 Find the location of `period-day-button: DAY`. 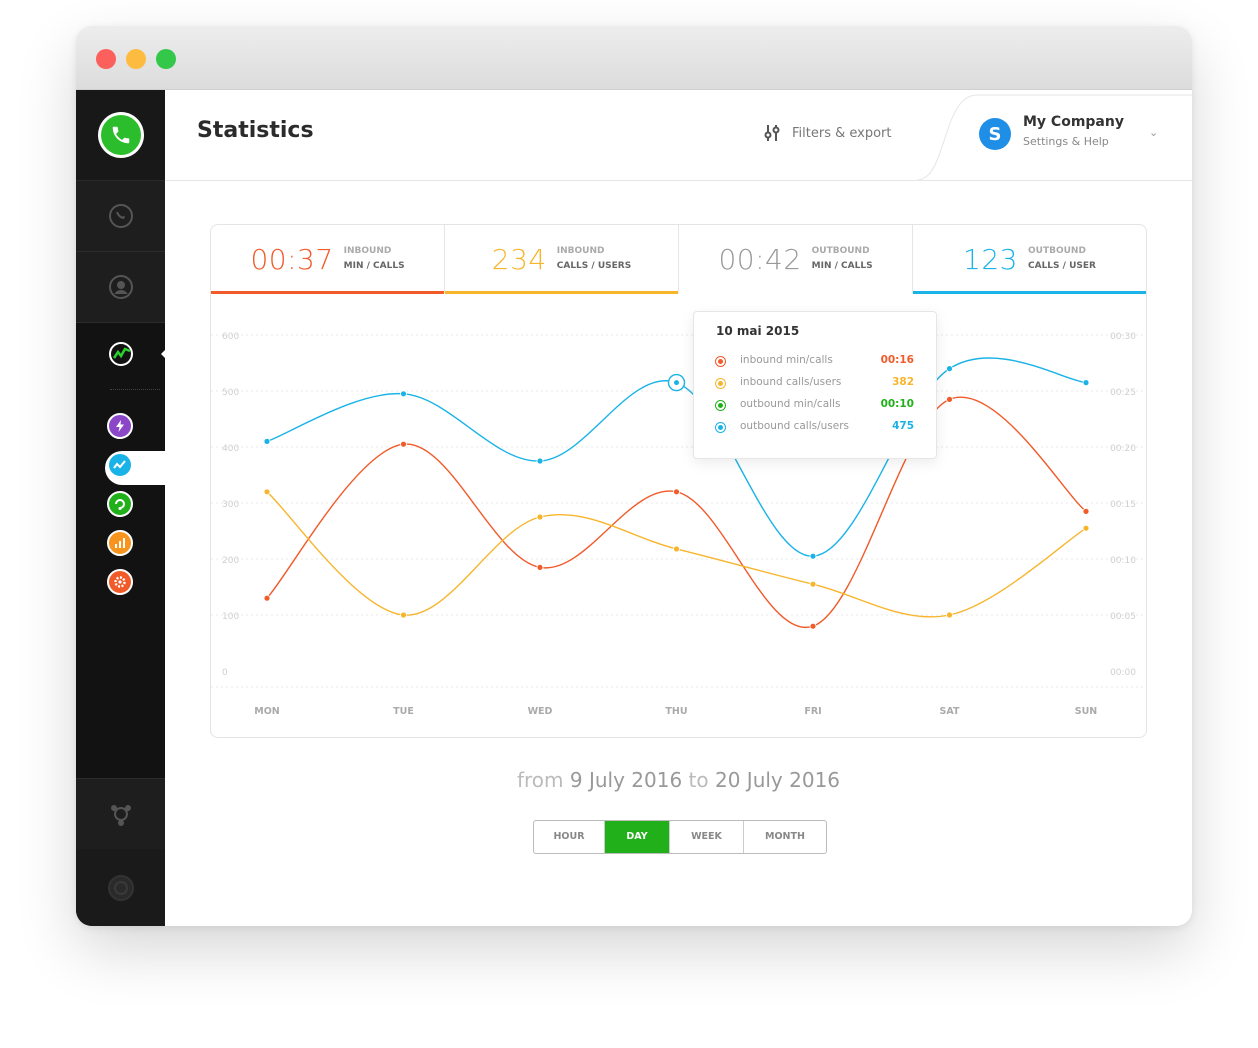

period-day-button: DAY is located at coordinates (637, 837).